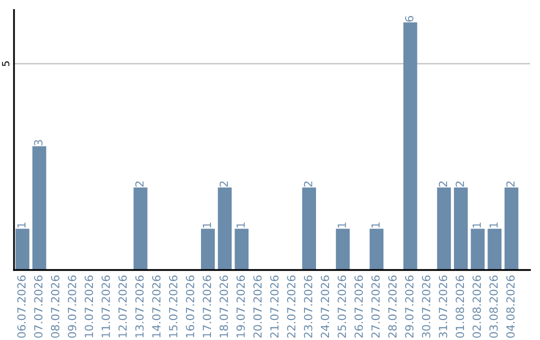 Image resolution: width=540 pixels, height=340 pixels. What do you see at coordinates (139, 307) in the screenshot?
I see `x-tick-label: 13.07.2026` at bounding box center [139, 307].